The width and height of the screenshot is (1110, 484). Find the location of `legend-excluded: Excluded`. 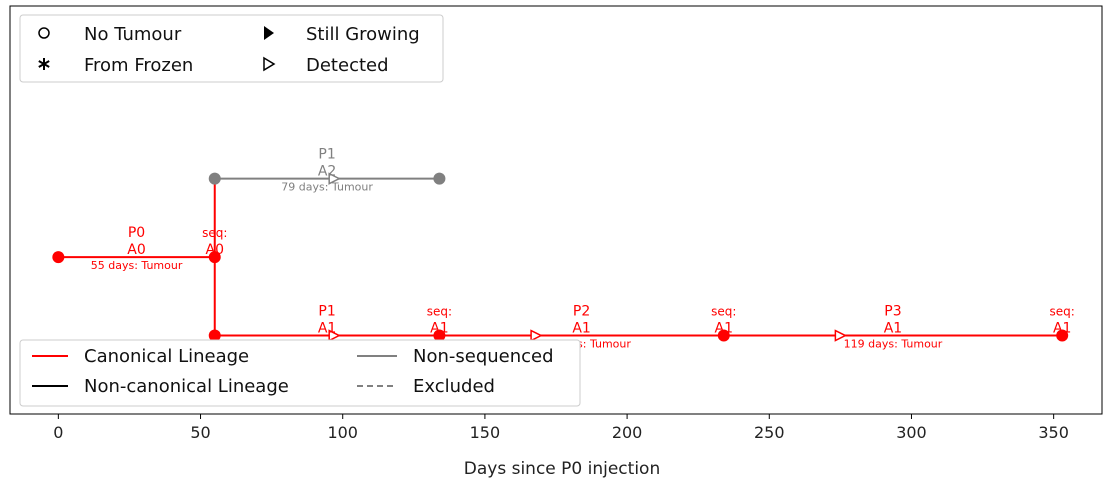

legend-excluded: Excluded is located at coordinates (454, 386).